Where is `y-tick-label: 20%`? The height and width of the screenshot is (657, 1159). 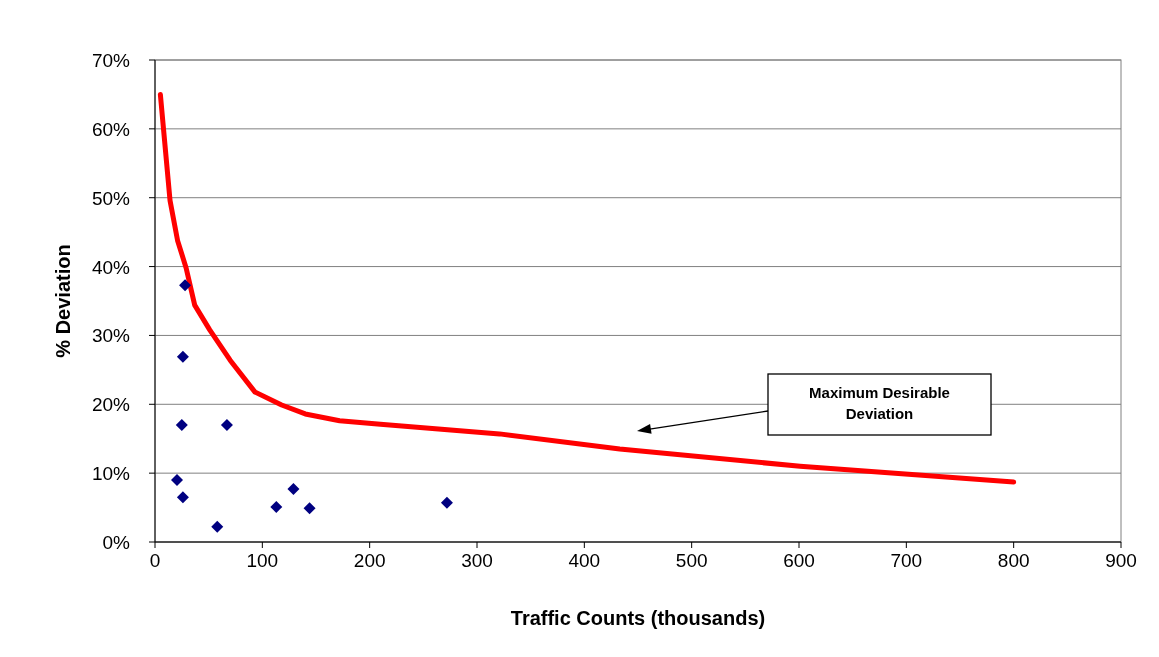 y-tick-label: 20% is located at coordinates (111, 405).